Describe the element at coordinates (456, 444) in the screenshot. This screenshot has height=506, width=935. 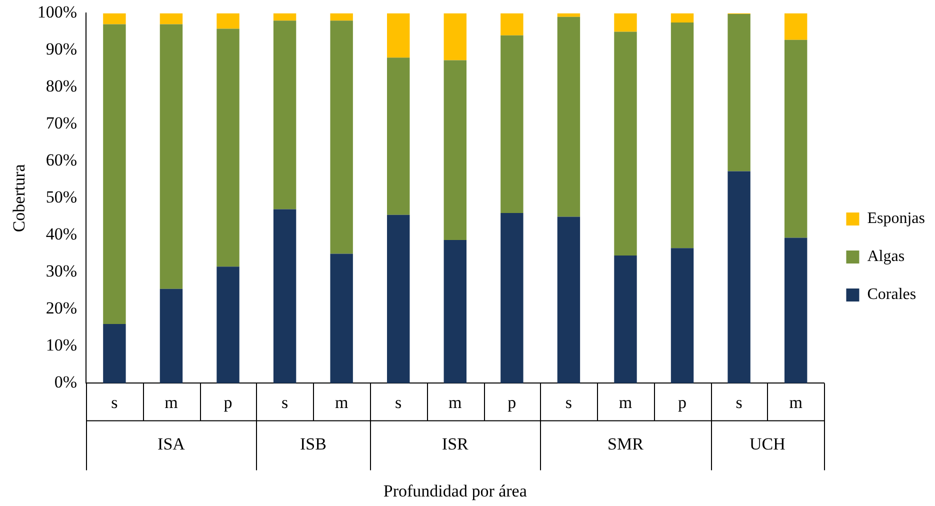
I see `text: ISR` at that location.